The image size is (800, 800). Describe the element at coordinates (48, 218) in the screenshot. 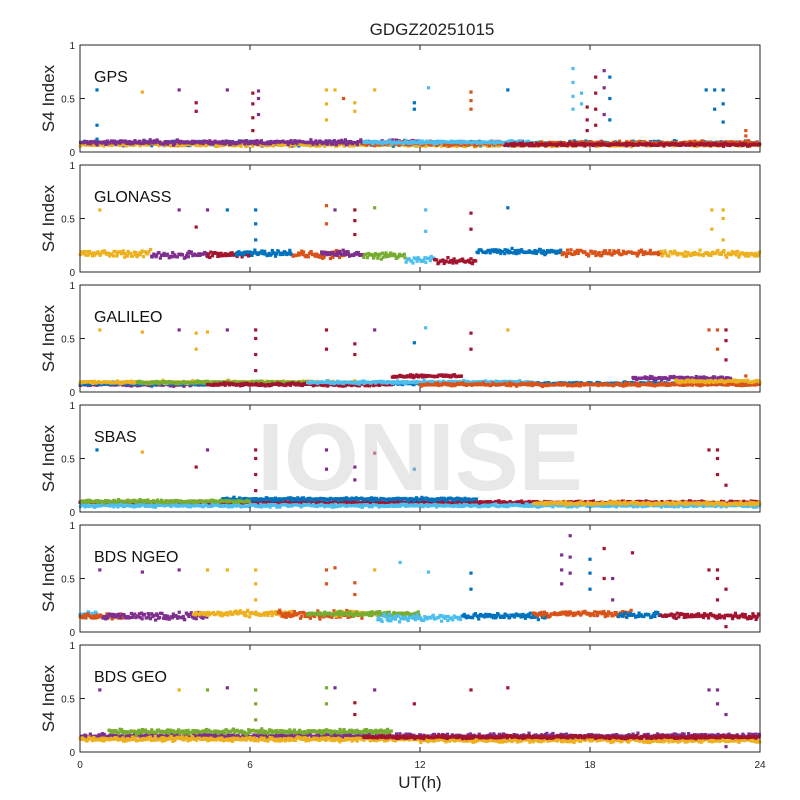

I see `y-axis-label: S4 Index` at that location.